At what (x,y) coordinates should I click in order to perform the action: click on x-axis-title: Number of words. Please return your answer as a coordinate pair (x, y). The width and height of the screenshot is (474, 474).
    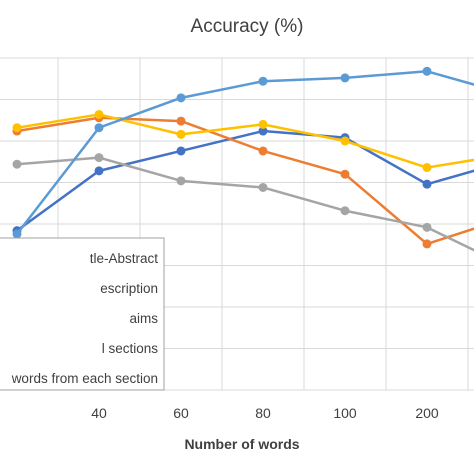
    Looking at the image, I should click on (241, 444).